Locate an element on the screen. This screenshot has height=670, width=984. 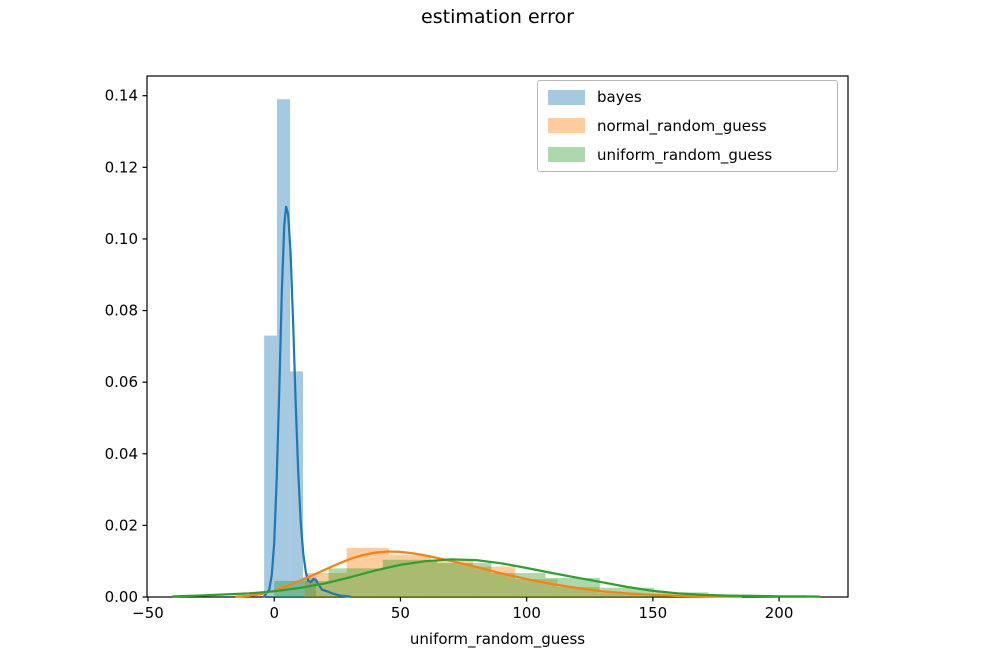
legend-label: bayes is located at coordinates (619, 97).